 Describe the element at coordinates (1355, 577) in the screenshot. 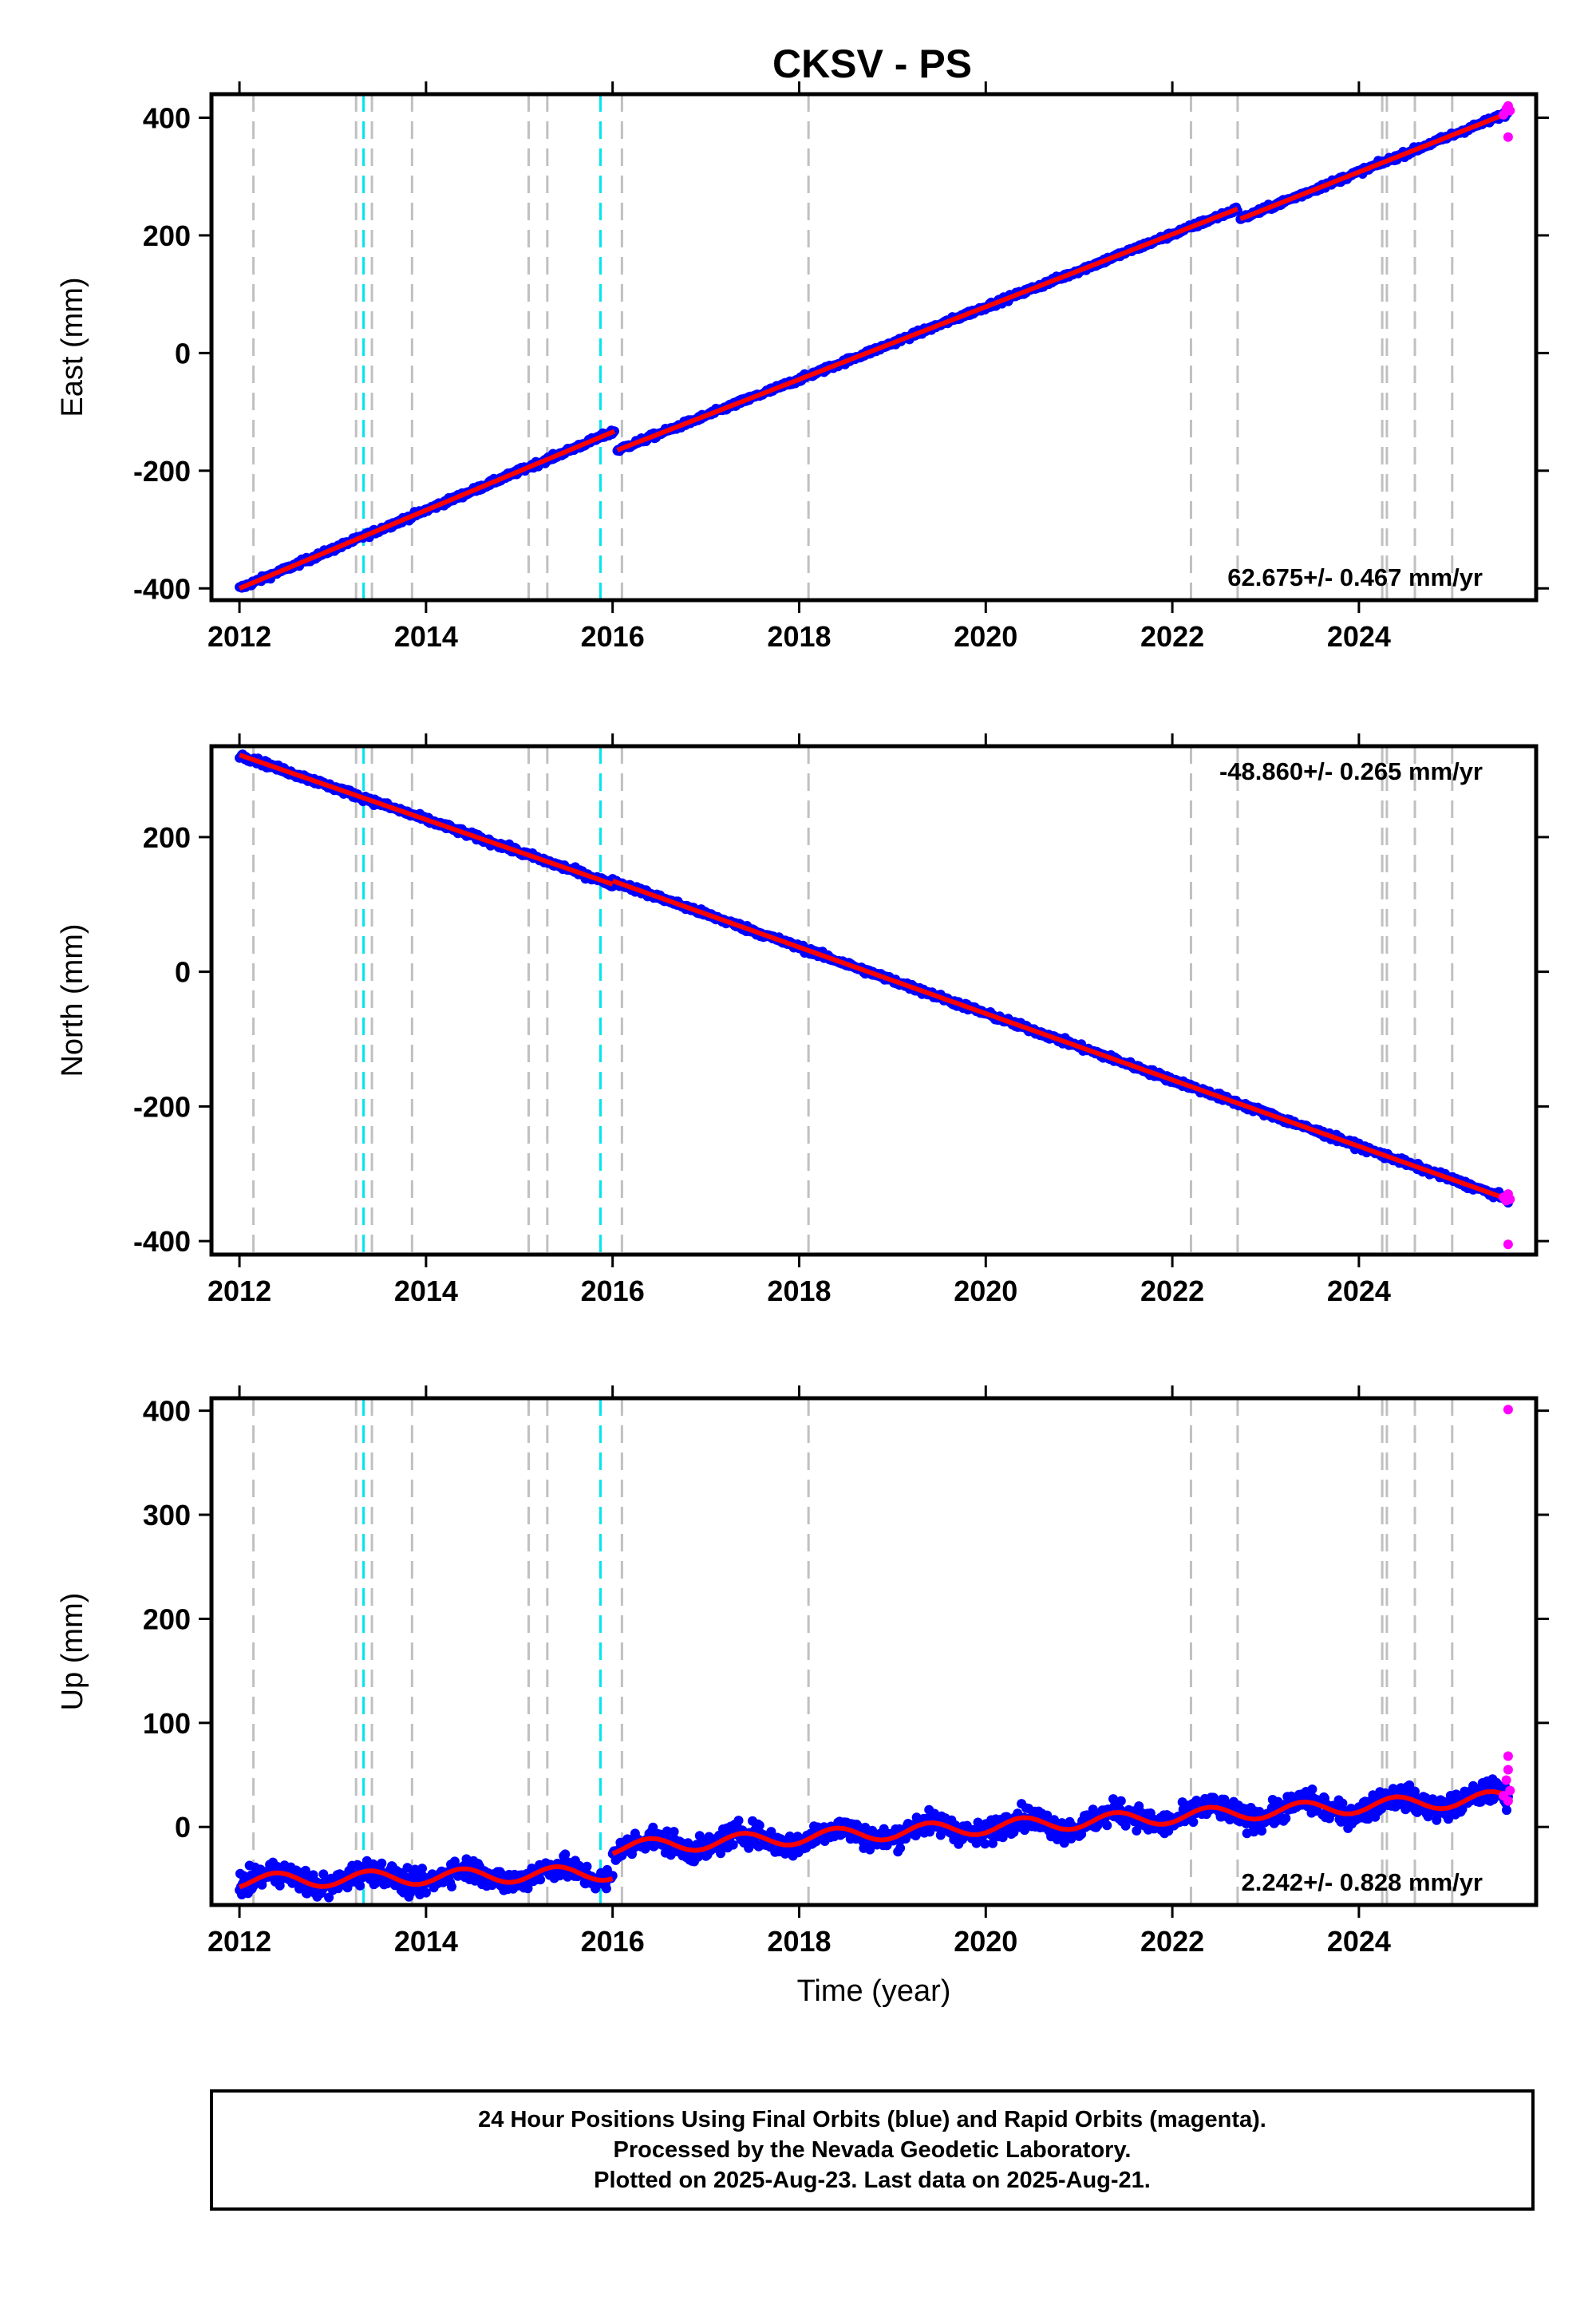

I see `rate-annotation: 62.675+/- 0.467 mm/yr` at that location.